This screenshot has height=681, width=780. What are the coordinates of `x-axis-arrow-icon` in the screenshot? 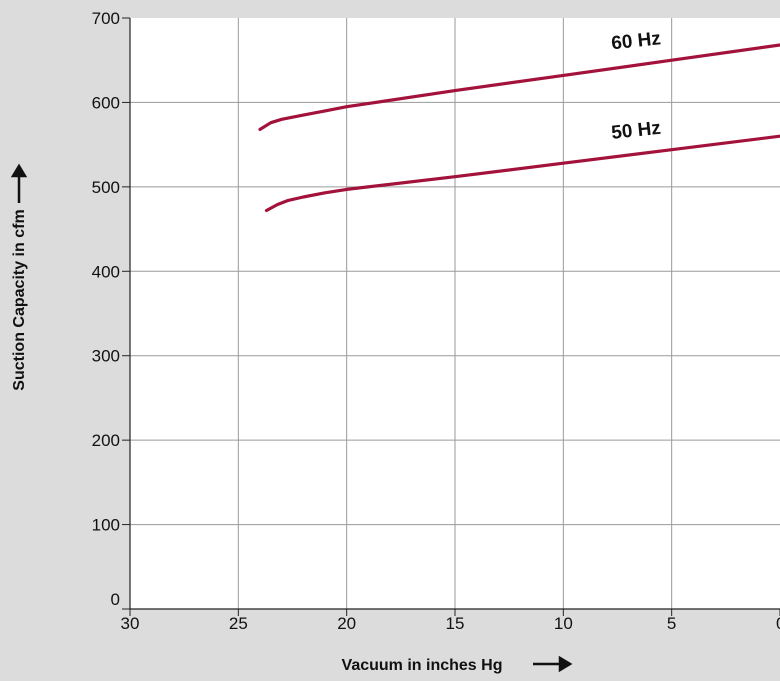 It's located at (553, 664).